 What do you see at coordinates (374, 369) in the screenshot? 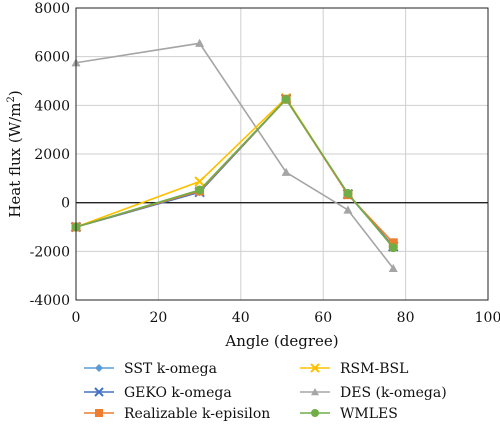
I see `legend-label: RSM-BSL` at bounding box center [374, 369].